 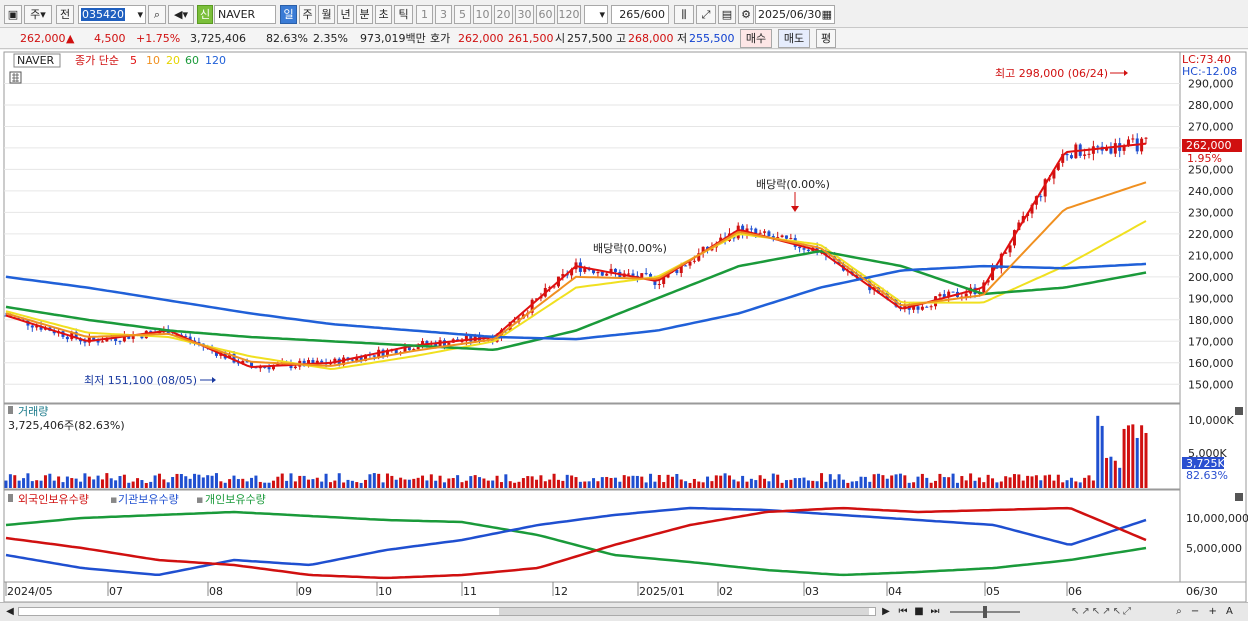 What do you see at coordinates (651, 38) in the screenshot?
I see `high-price: 268,000` at bounding box center [651, 38].